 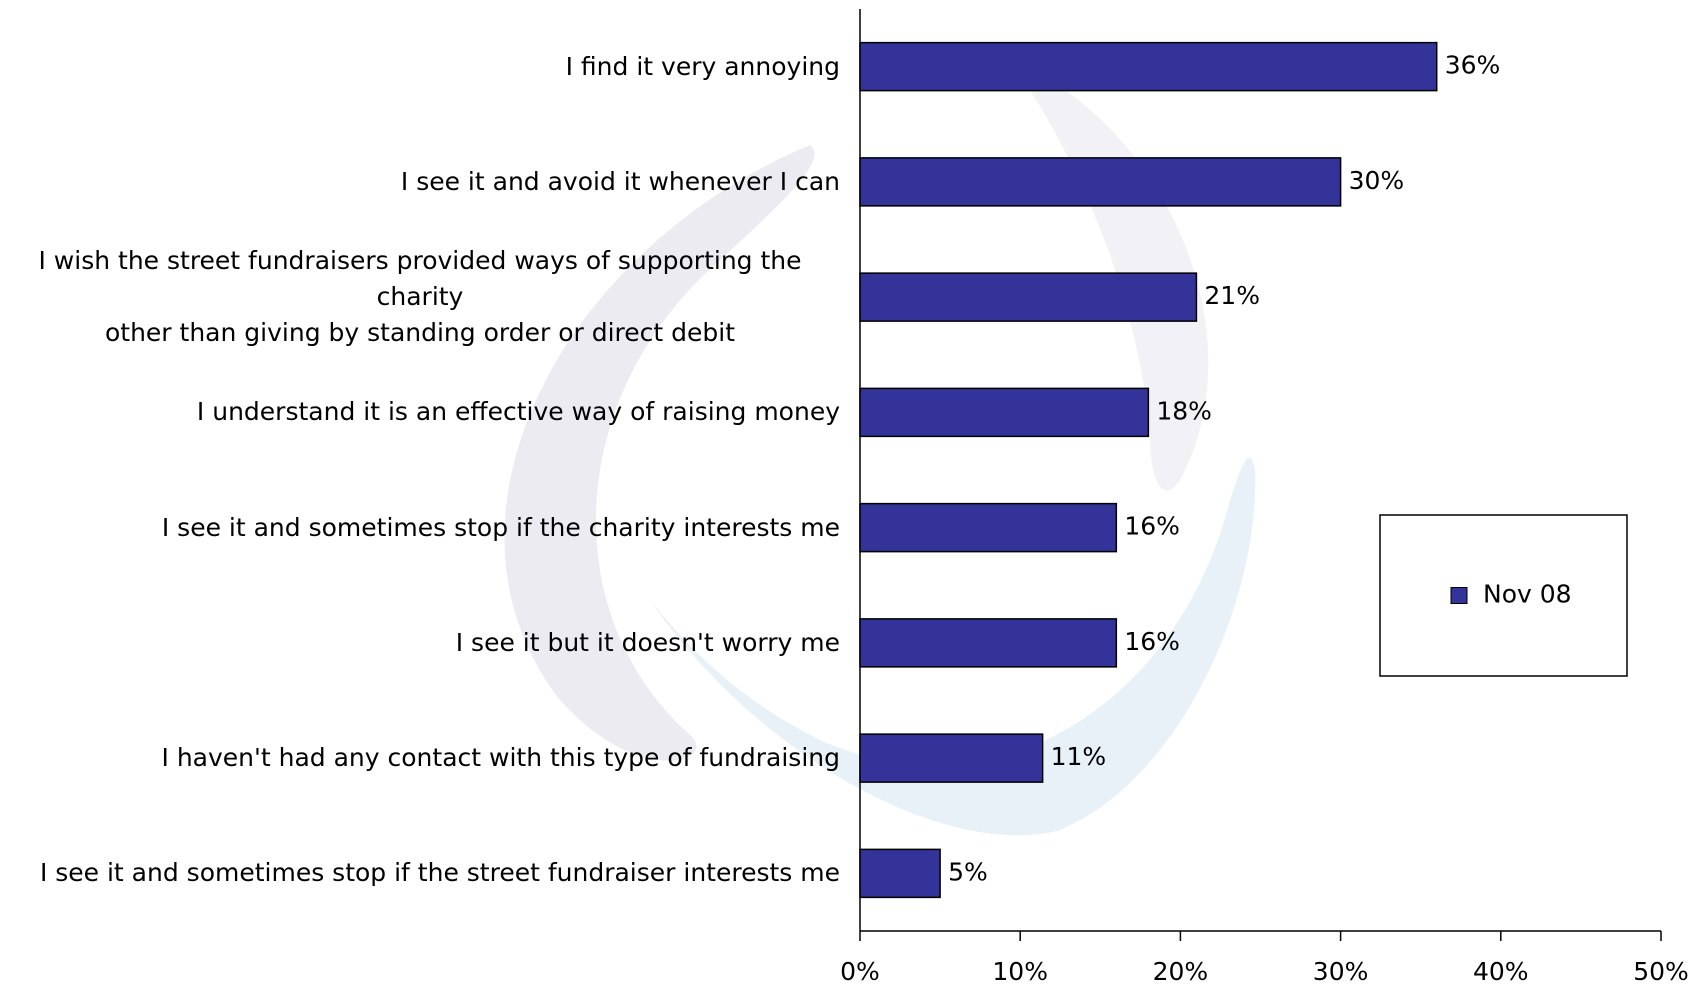 What do you see at coordinates (620, 181) in the screenshot?
I see `y-tick-label: I see it and avoid it whenever I can` at bounding box center [620, 181].